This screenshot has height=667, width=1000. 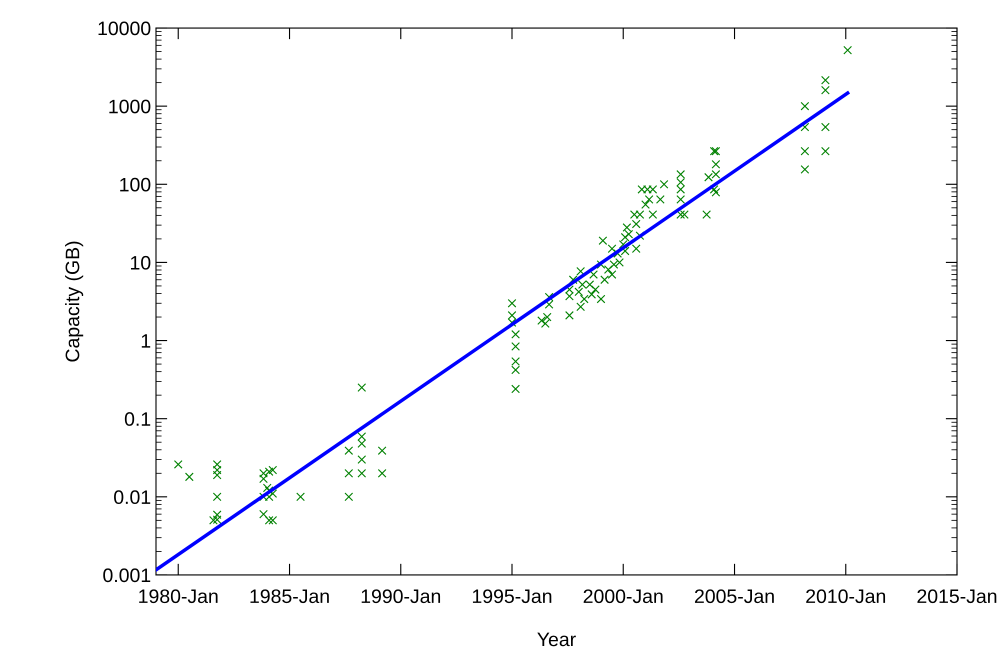 What do you see at coordinates (146, 341) in the screenshot?
I see `y-tick-label: 1` at bounding box center [146, 341].